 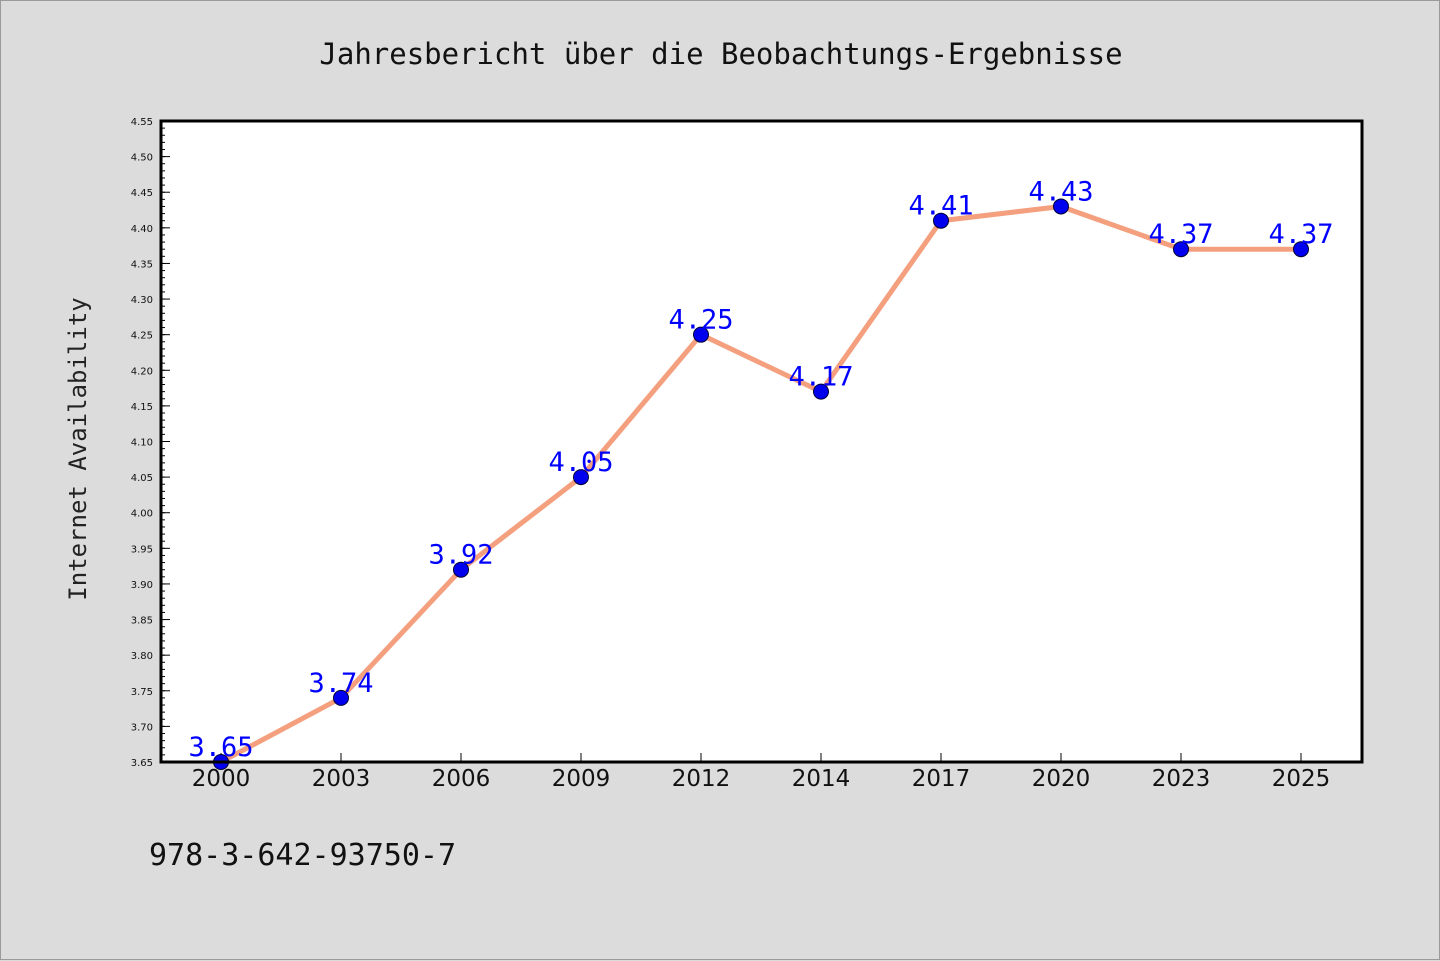 I want to click on x-tick-label: 2014, so click(x=821, y=779).